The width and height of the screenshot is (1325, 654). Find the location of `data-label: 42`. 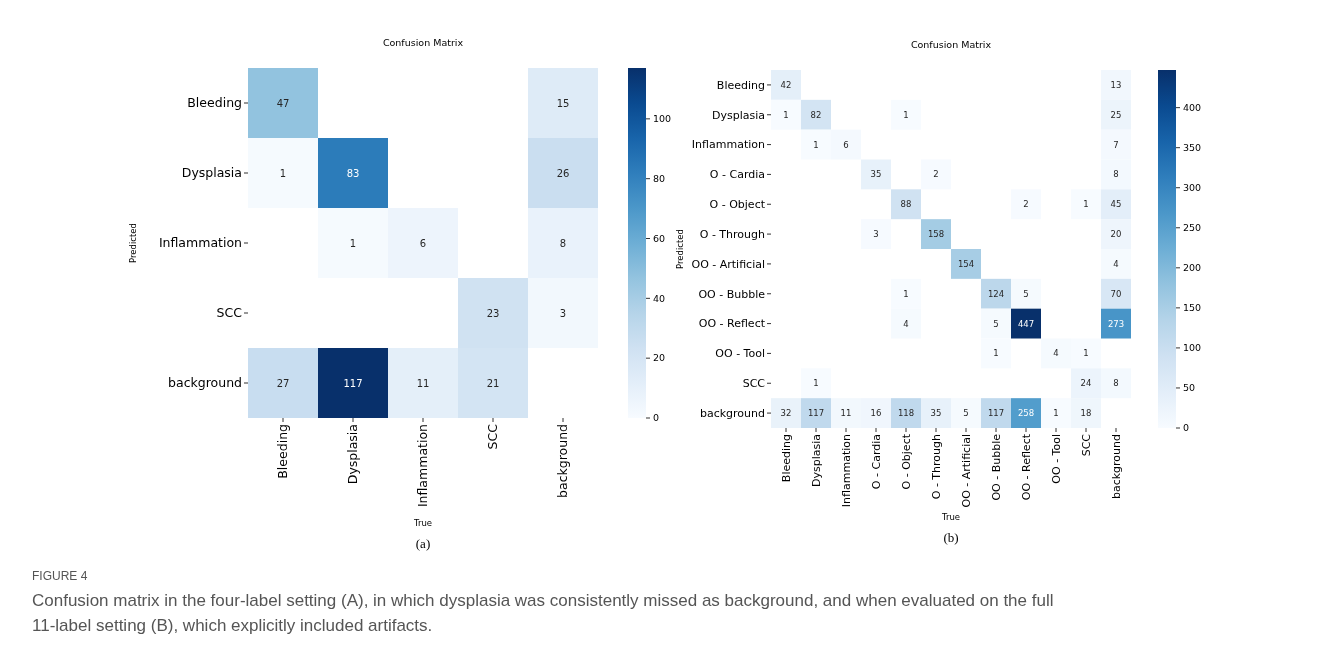

data-label: 42 is located at coordinates (786, 84).